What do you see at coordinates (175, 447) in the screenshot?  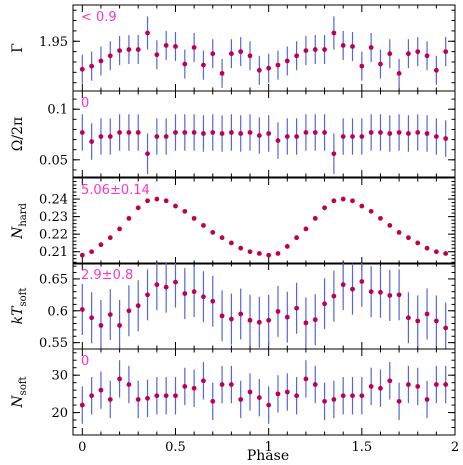 I see `x-tick-label: 0.5` at bounding box center [175, 447].